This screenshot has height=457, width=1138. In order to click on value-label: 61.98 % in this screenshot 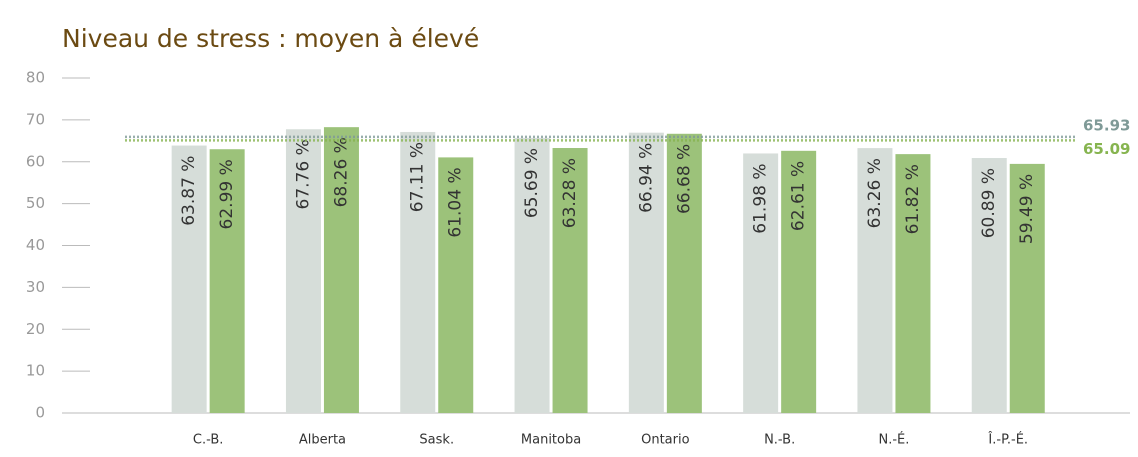, I will do `click(761, 198)`.